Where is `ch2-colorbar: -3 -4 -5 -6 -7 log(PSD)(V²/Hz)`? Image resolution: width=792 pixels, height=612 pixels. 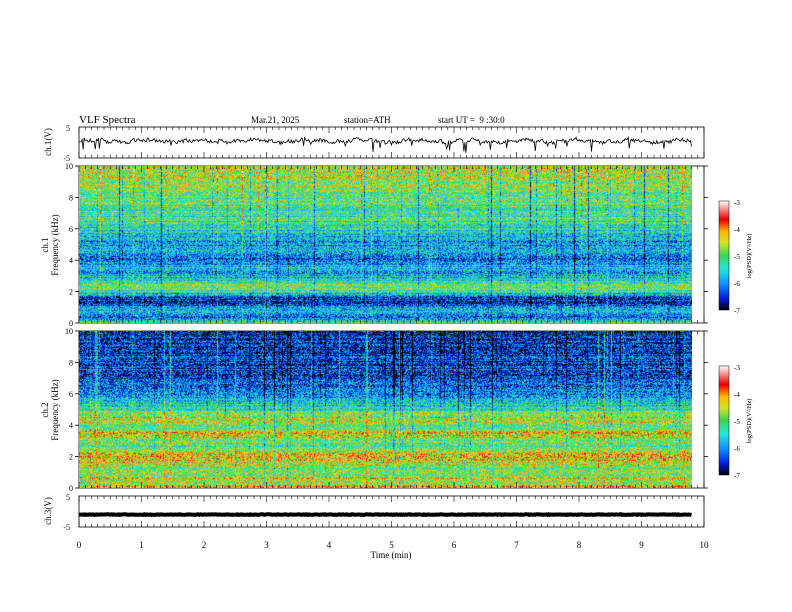 ch2-colorbar: -3 -4 -5 -6 -7 log(PSD)(V²/Hz) is located at coordinates (735, 422).